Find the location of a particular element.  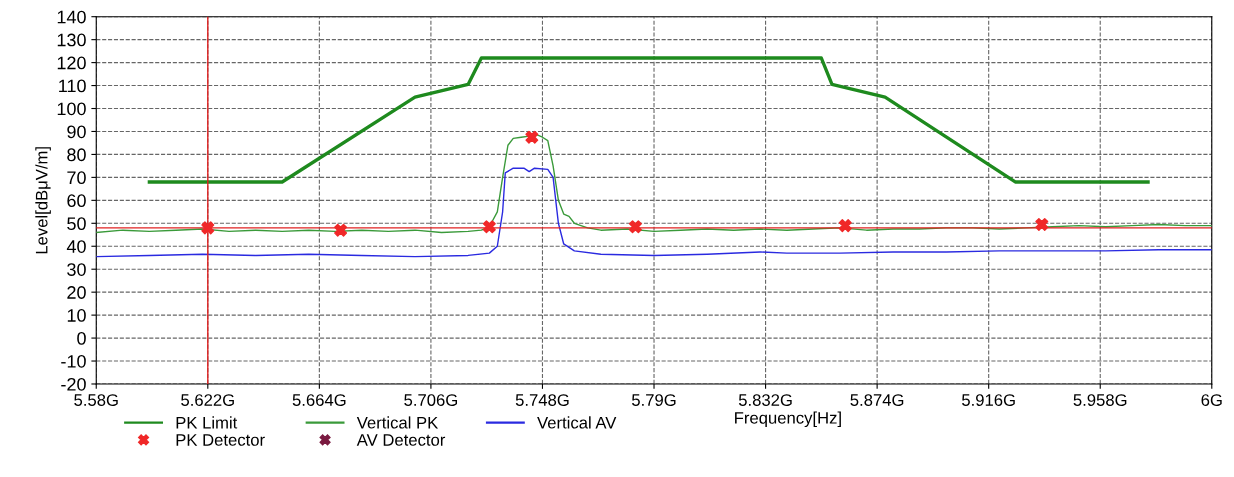

y-tick-label: 50 is located at coordinates (76, 224).